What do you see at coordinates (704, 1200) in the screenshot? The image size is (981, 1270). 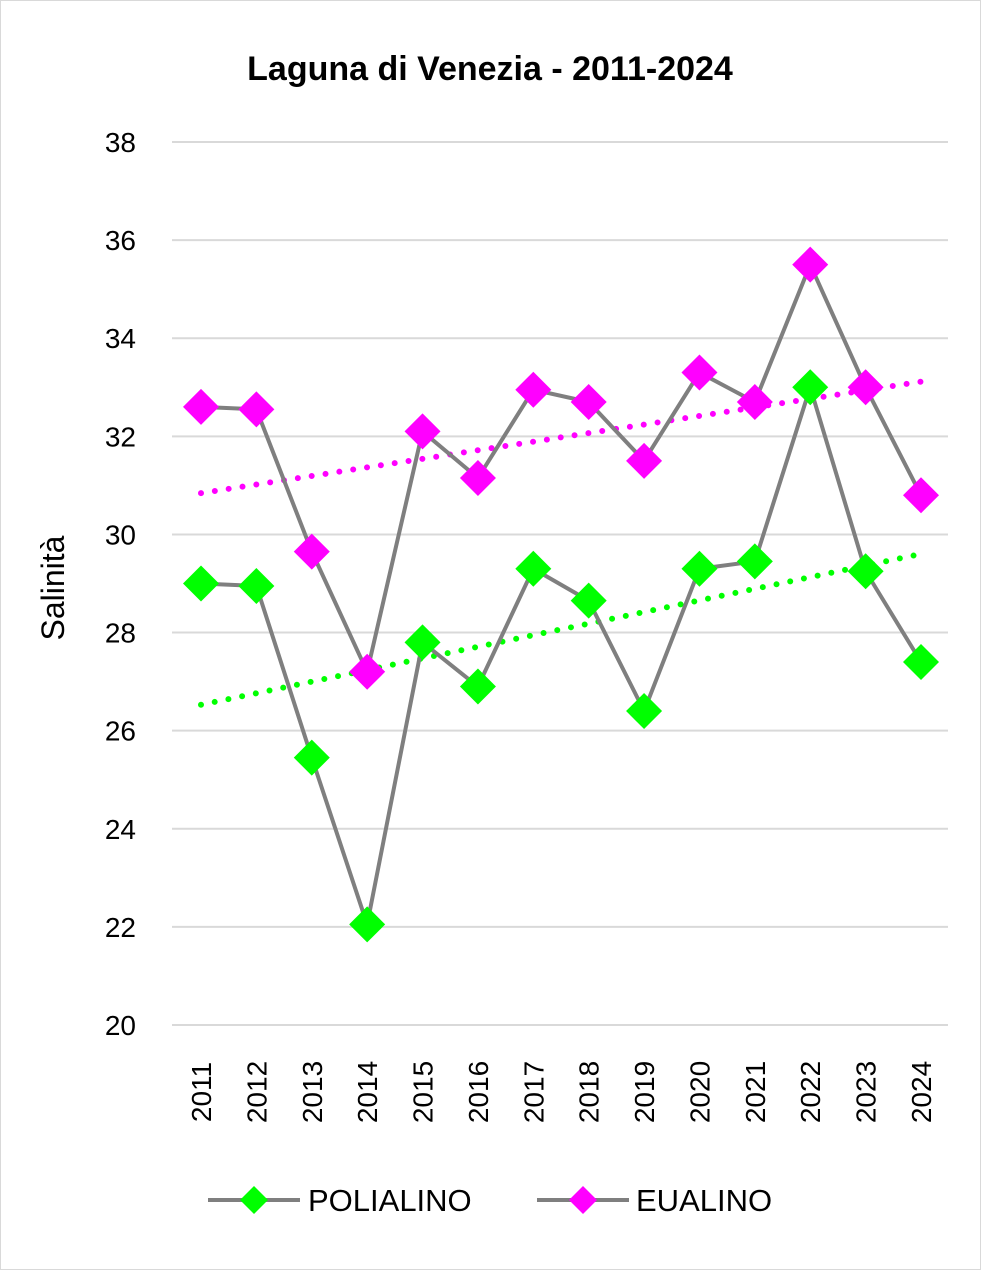 I see `eualino-legend-label: EUALINO` at bounding box center [704, 1200].